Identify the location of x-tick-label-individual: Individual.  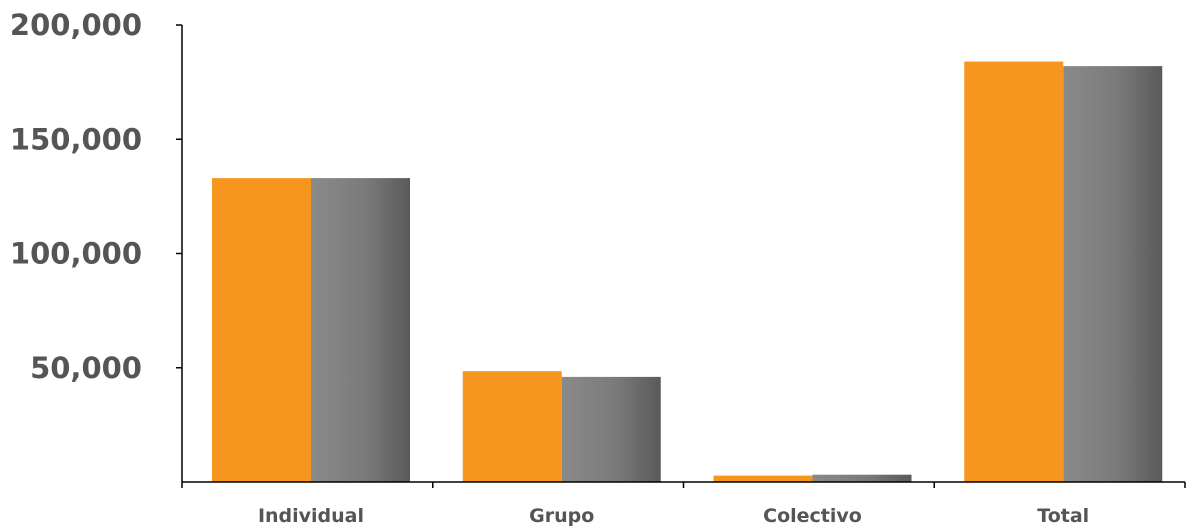
(311, 516).